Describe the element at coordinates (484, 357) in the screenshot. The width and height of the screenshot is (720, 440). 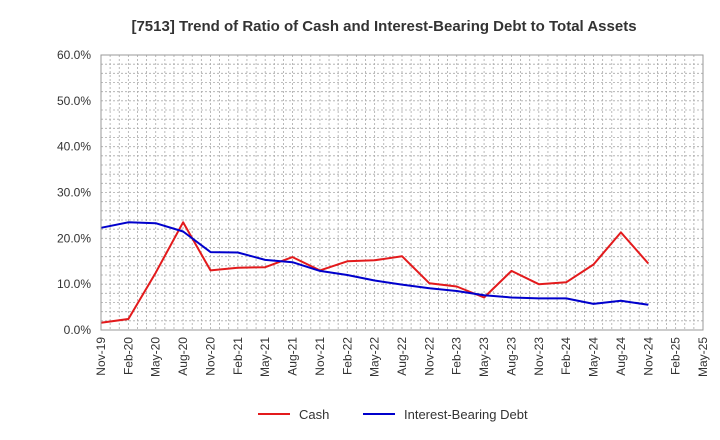
I see `x-tick-label: May-23` at that location.